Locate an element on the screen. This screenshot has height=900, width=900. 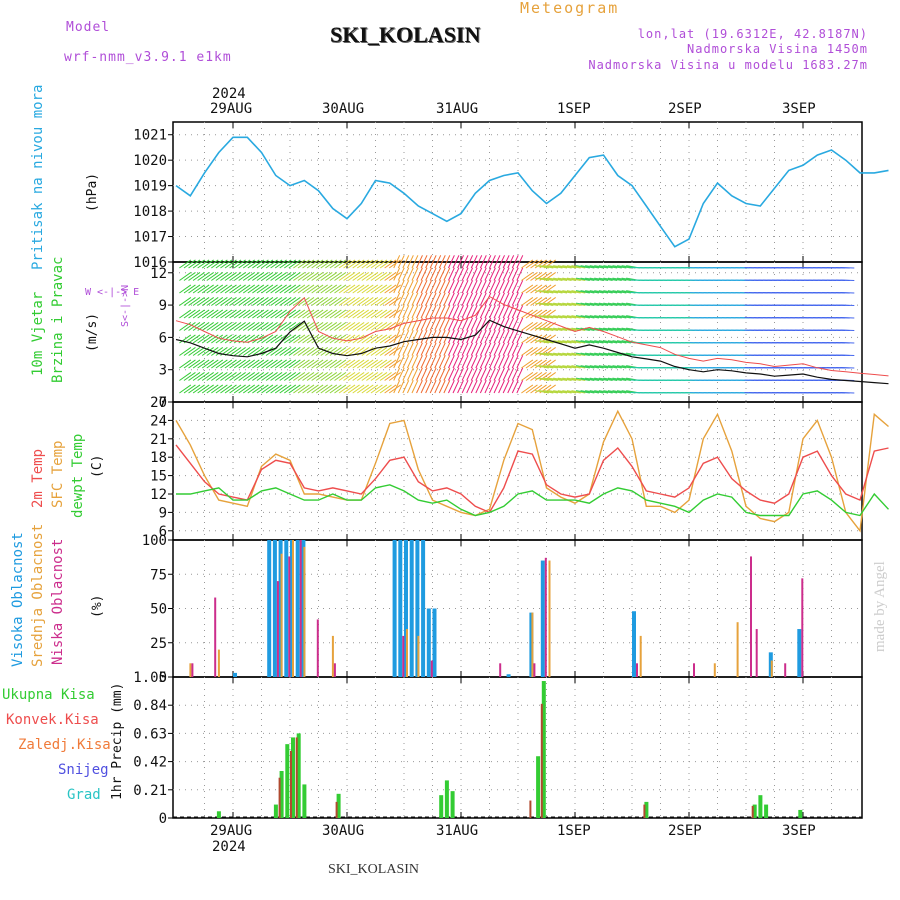
temp-tick-label: 27 is located at coordinates (158, 403).